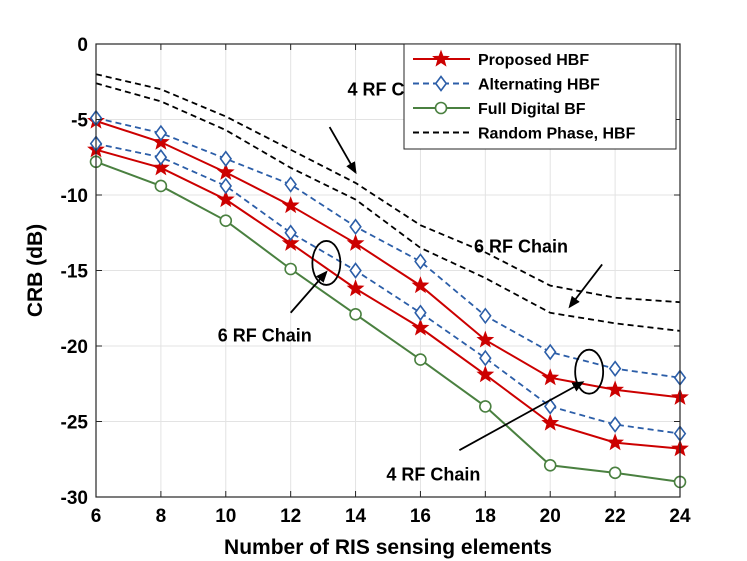 The width and height of the screenshot is (747, 561). What do you see at coordinates (433, 474) in the screenshot?
I see `annotation-label: 4 RF Chain` at bounding box center [433, 474].